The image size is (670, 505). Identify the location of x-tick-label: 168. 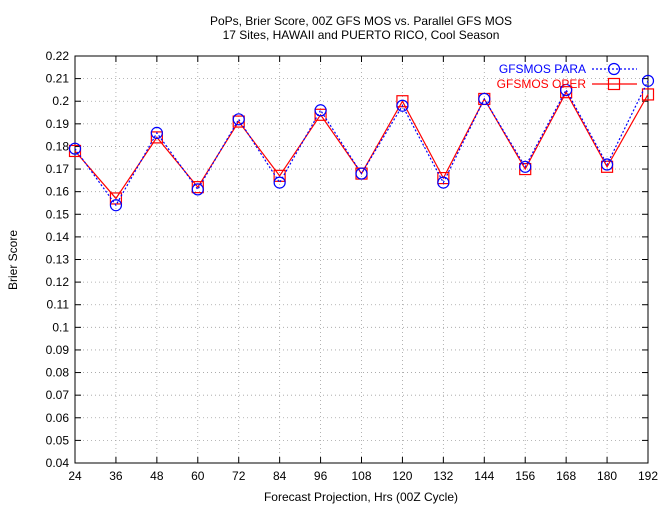
(566, 476).